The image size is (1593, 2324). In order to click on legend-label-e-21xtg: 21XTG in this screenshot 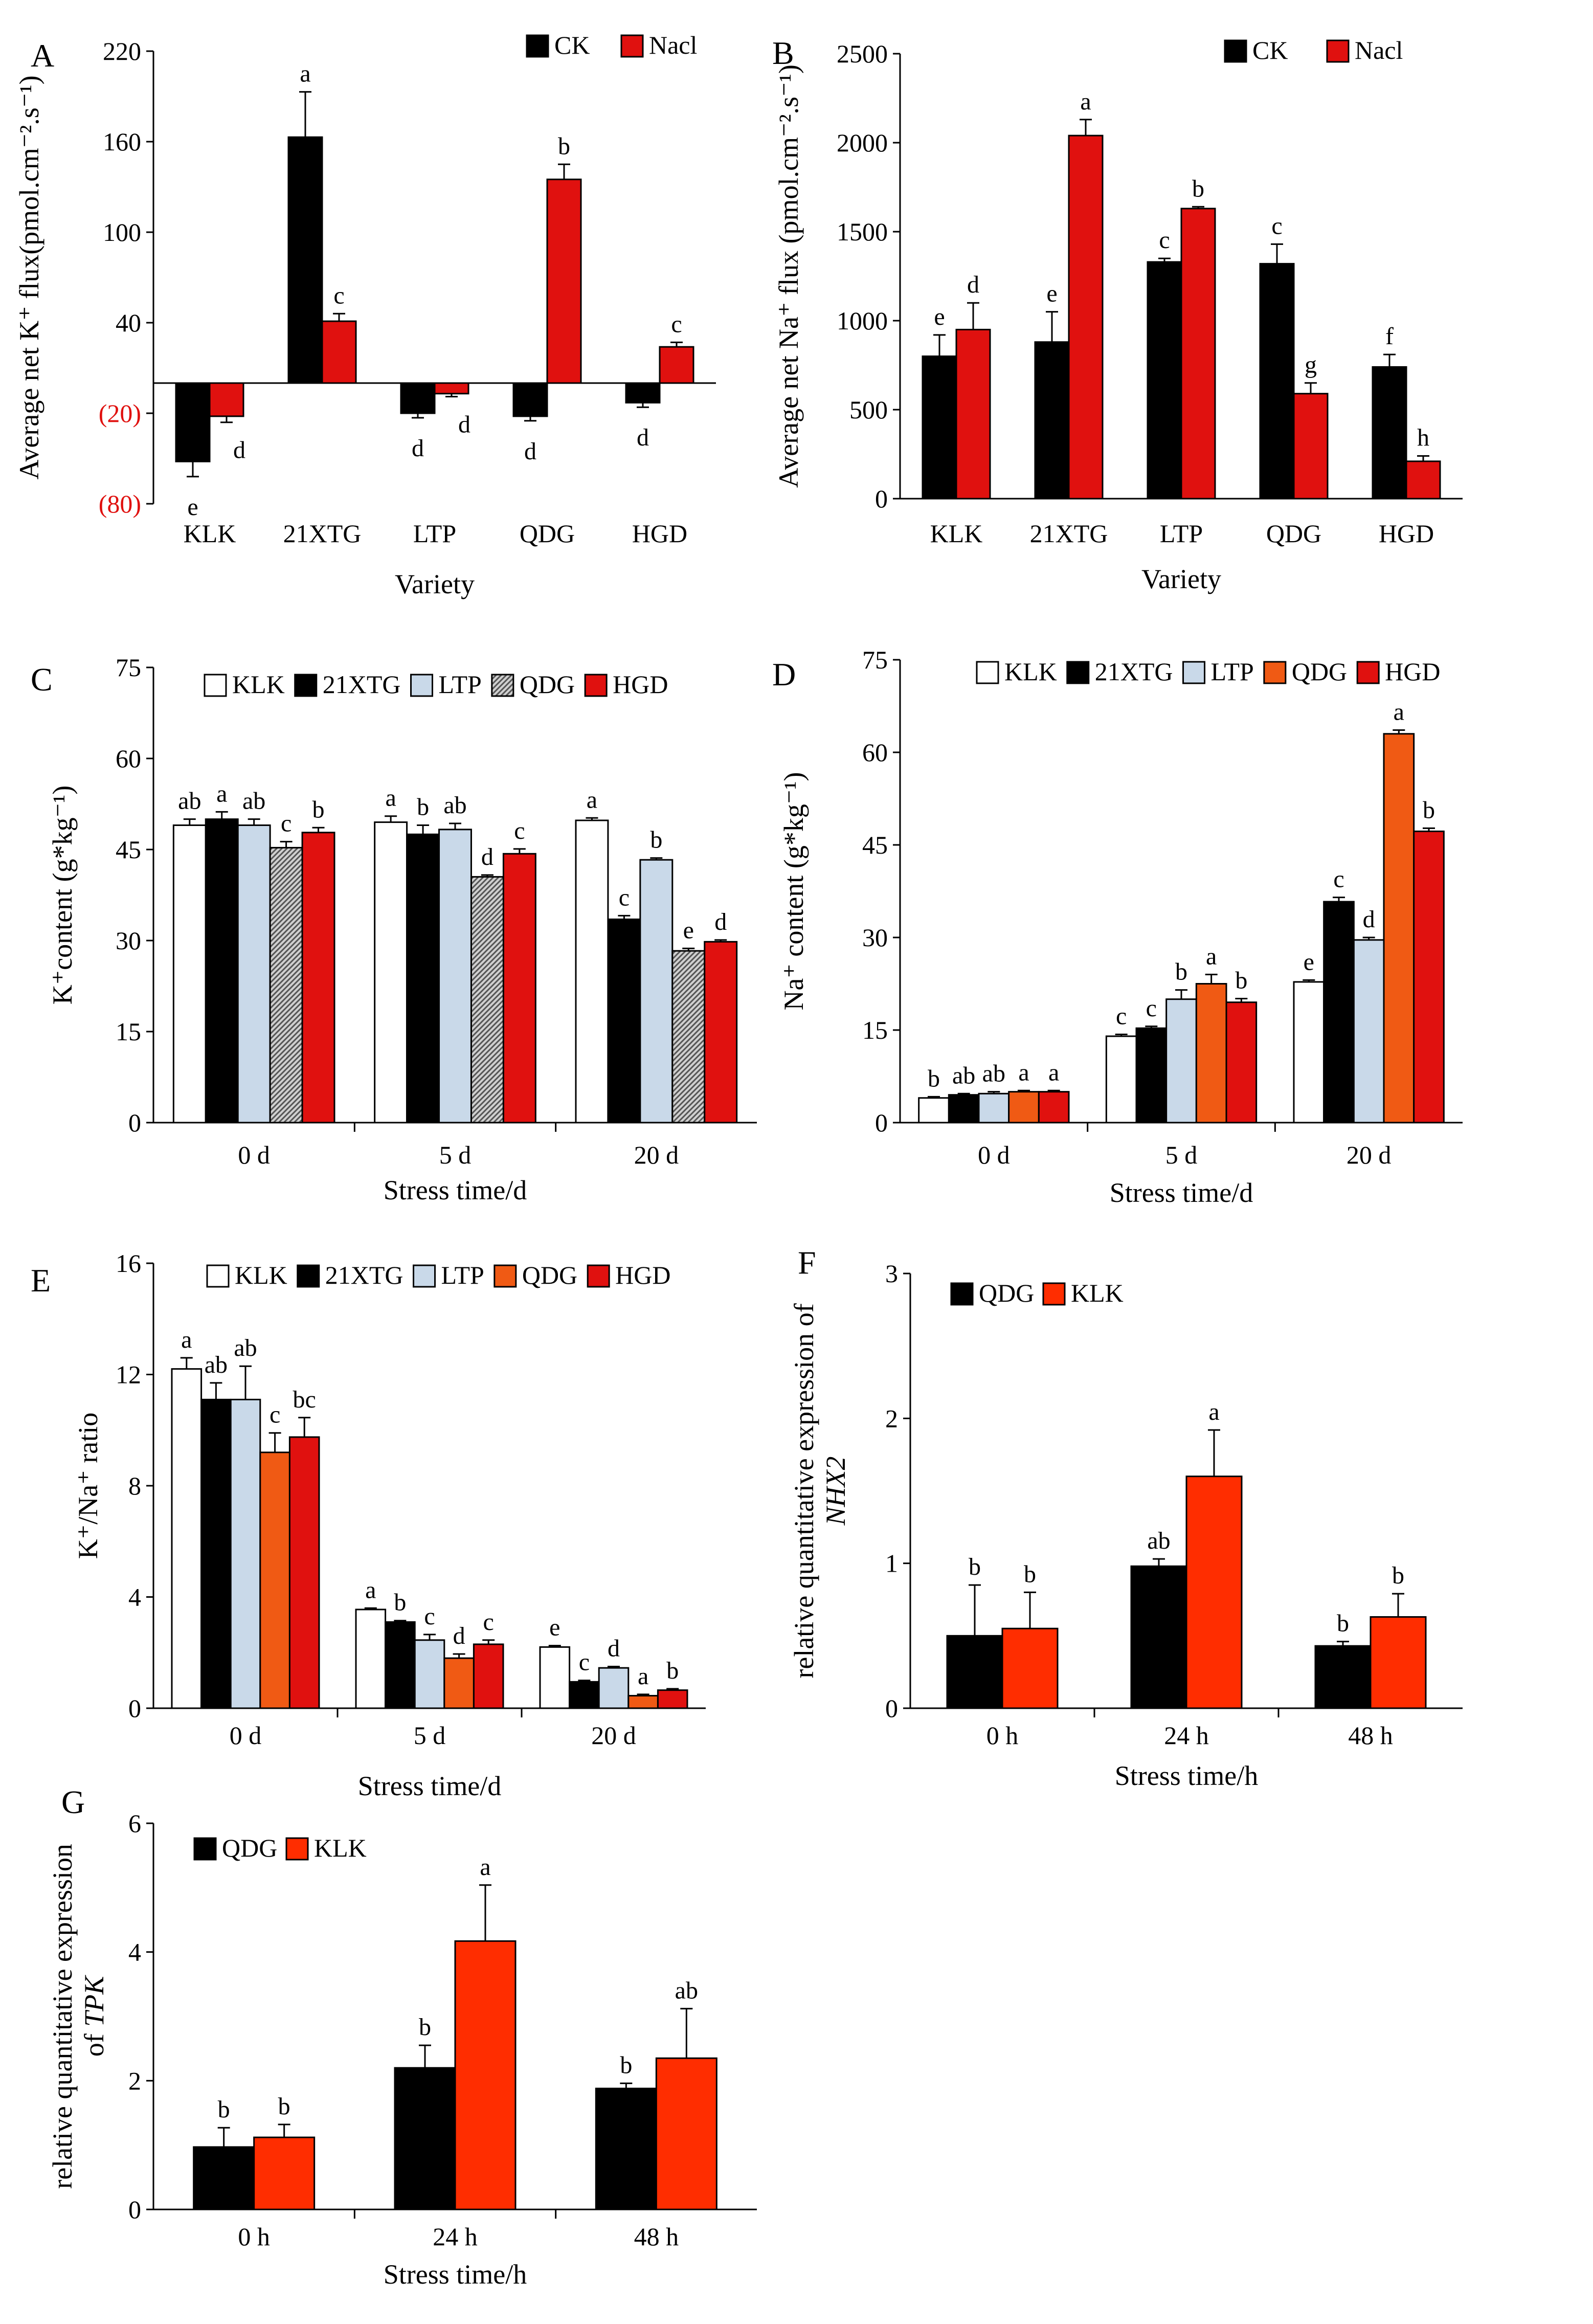, I will do `click(364, 1275)`.